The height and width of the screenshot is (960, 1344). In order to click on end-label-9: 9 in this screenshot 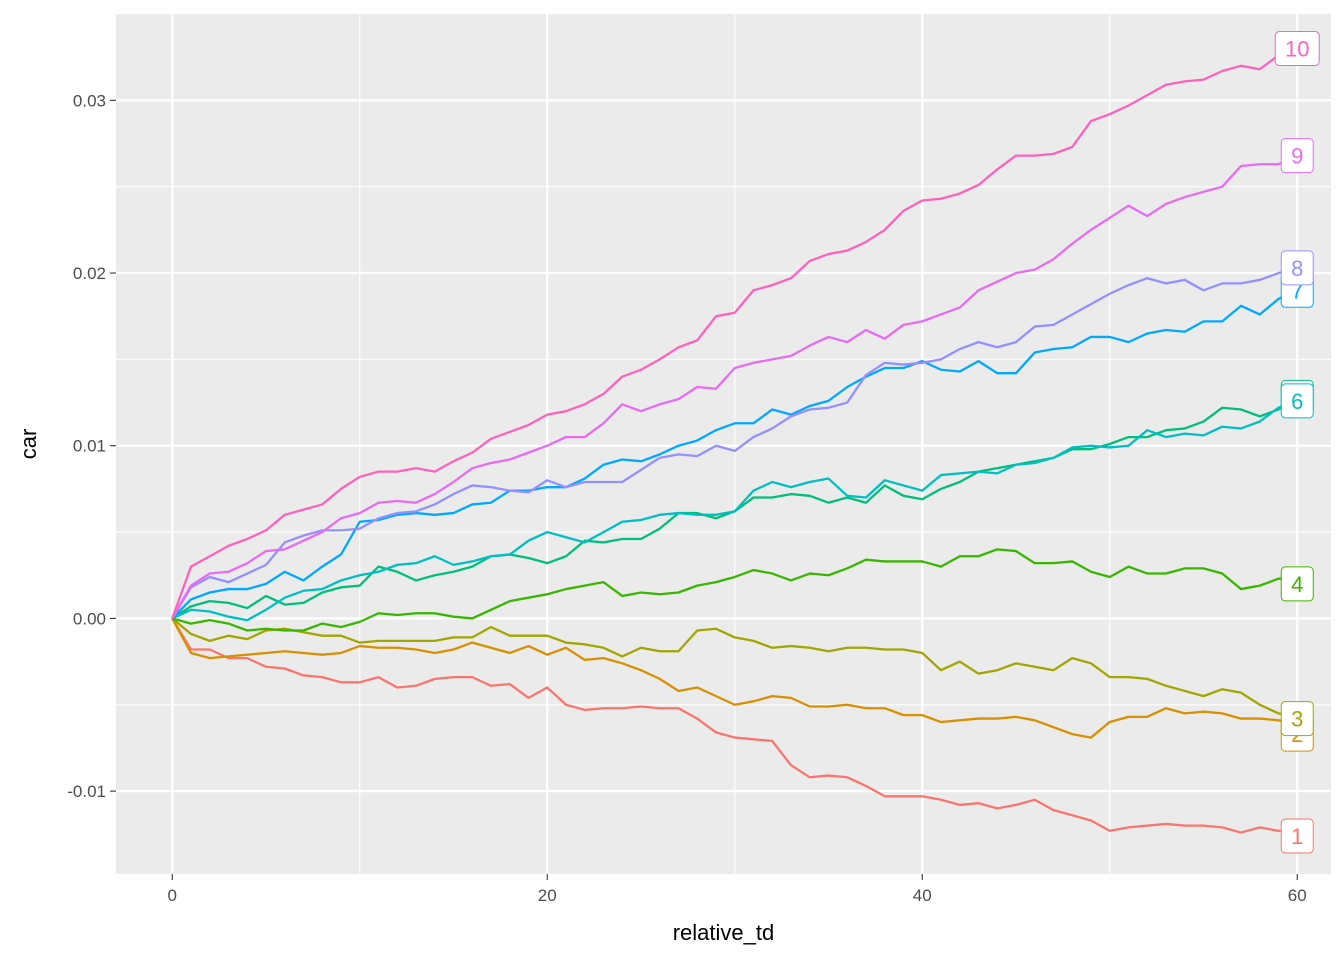, I will do `click(1297, 156)`.